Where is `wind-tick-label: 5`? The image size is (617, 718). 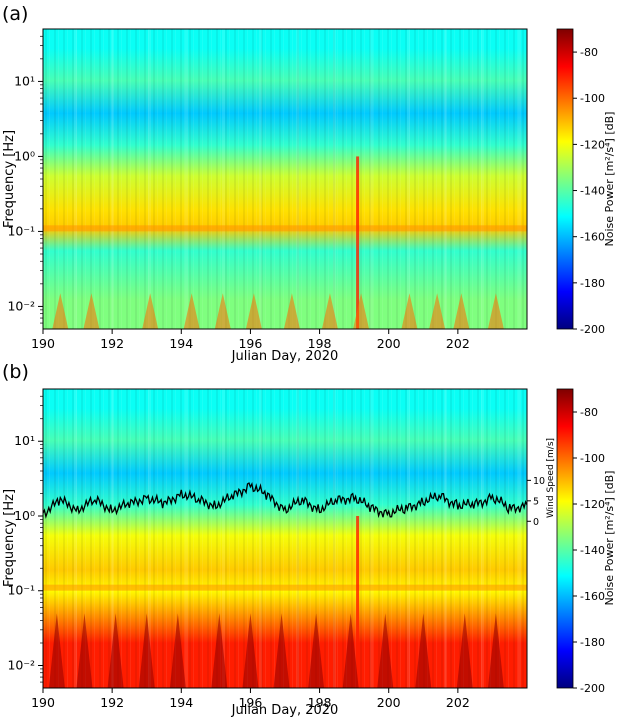
wind-tick-label: 5 is located at coordinates (536, 501).